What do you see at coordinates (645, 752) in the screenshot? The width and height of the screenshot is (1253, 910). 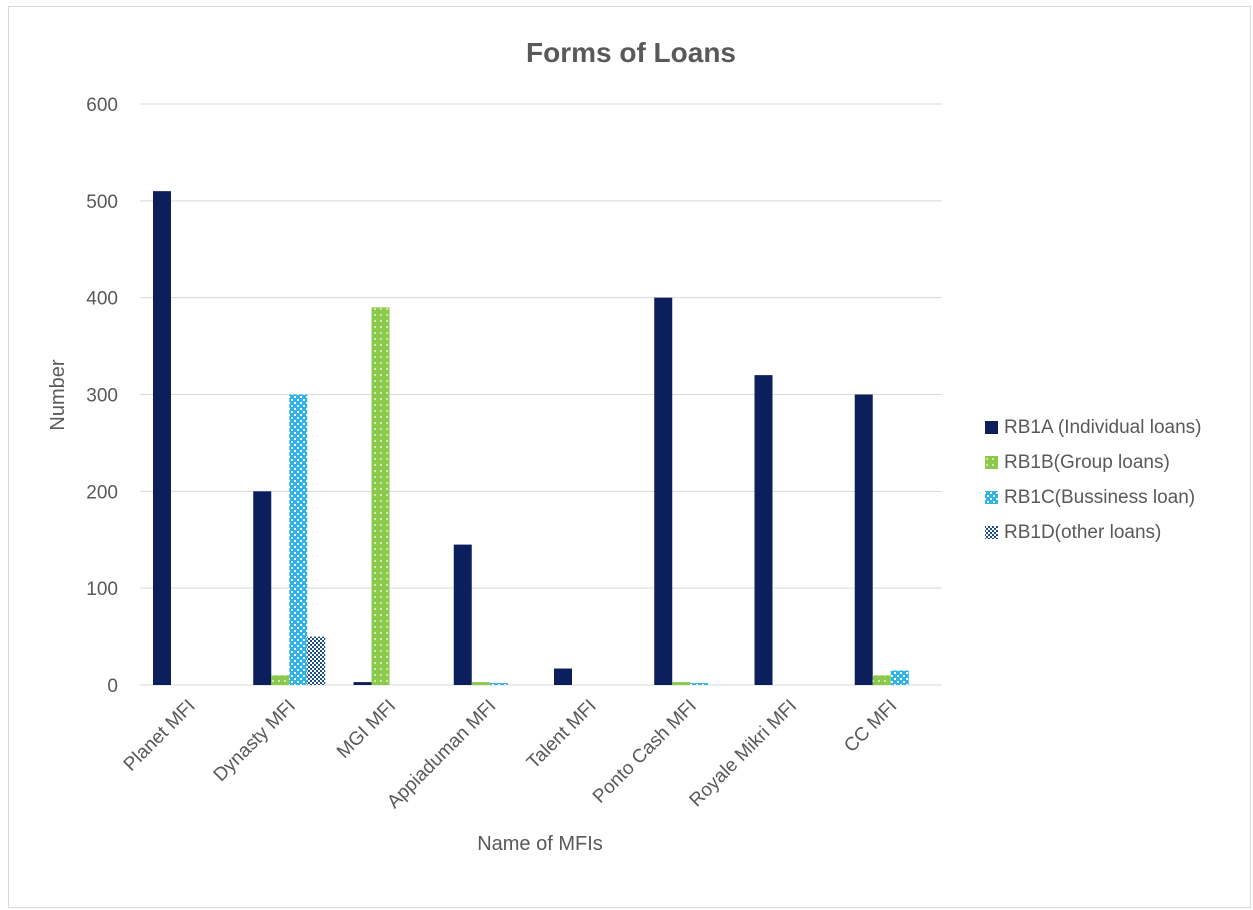 I see `x-tick-label: Ponto Cash MFI` at bounding box center [645, 752].